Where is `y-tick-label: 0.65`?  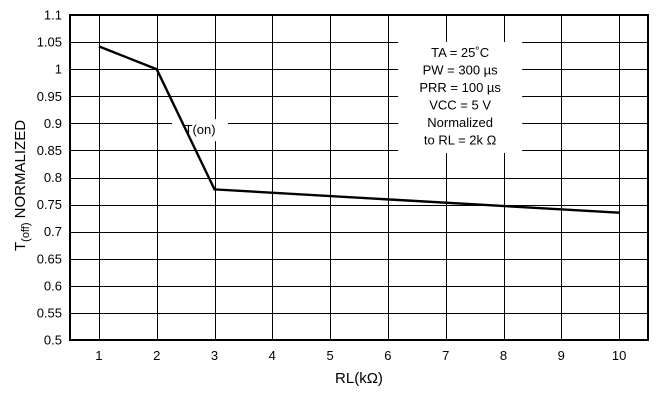 y-tick-label: 0.65 is located at coordinates (49, 258).